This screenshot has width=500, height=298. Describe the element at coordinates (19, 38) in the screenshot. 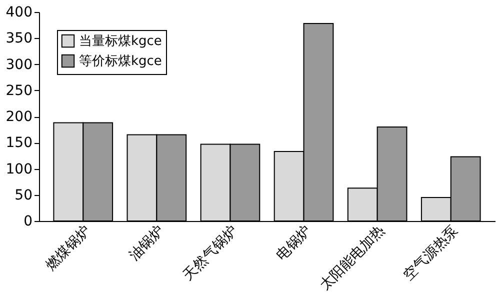

I see `y-tick-label: 350` at that location.